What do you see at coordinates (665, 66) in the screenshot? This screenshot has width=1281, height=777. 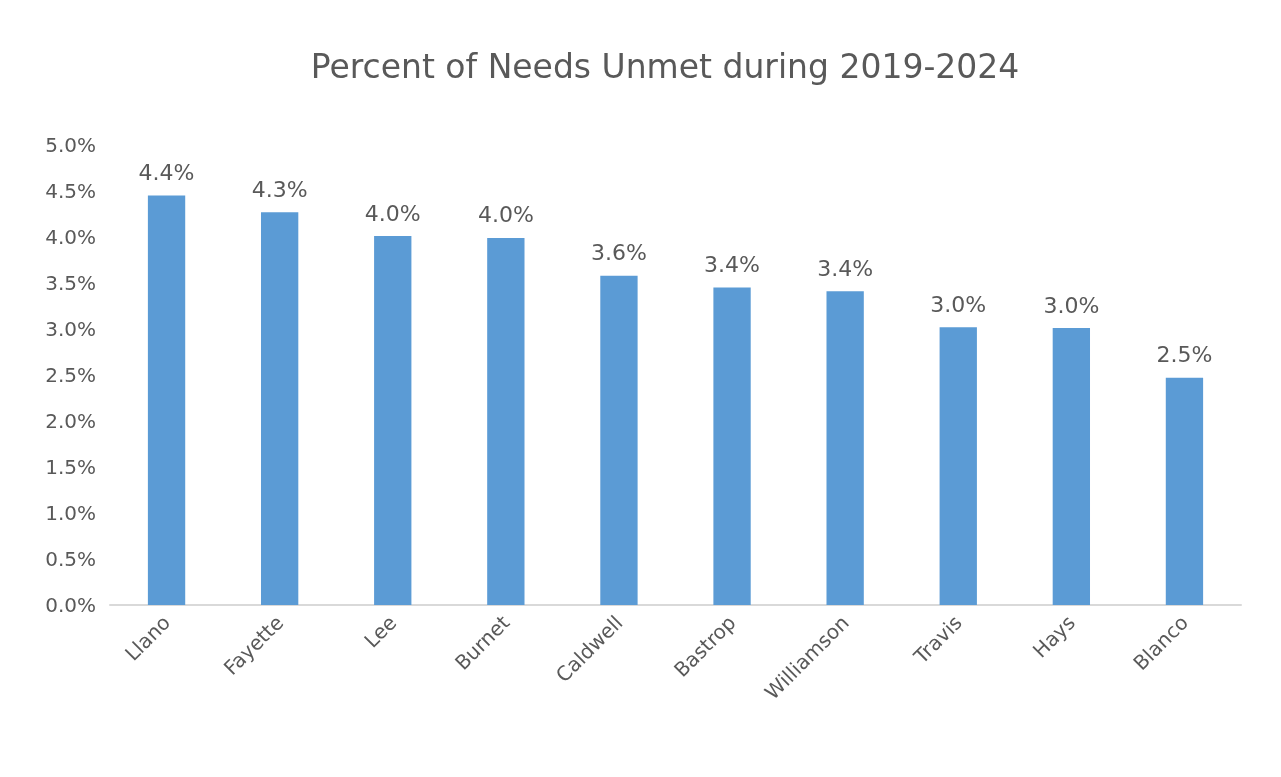 I see `chart-title: Percent of Needs Unmet during 2019-2024` at bounding box center [665, 66].